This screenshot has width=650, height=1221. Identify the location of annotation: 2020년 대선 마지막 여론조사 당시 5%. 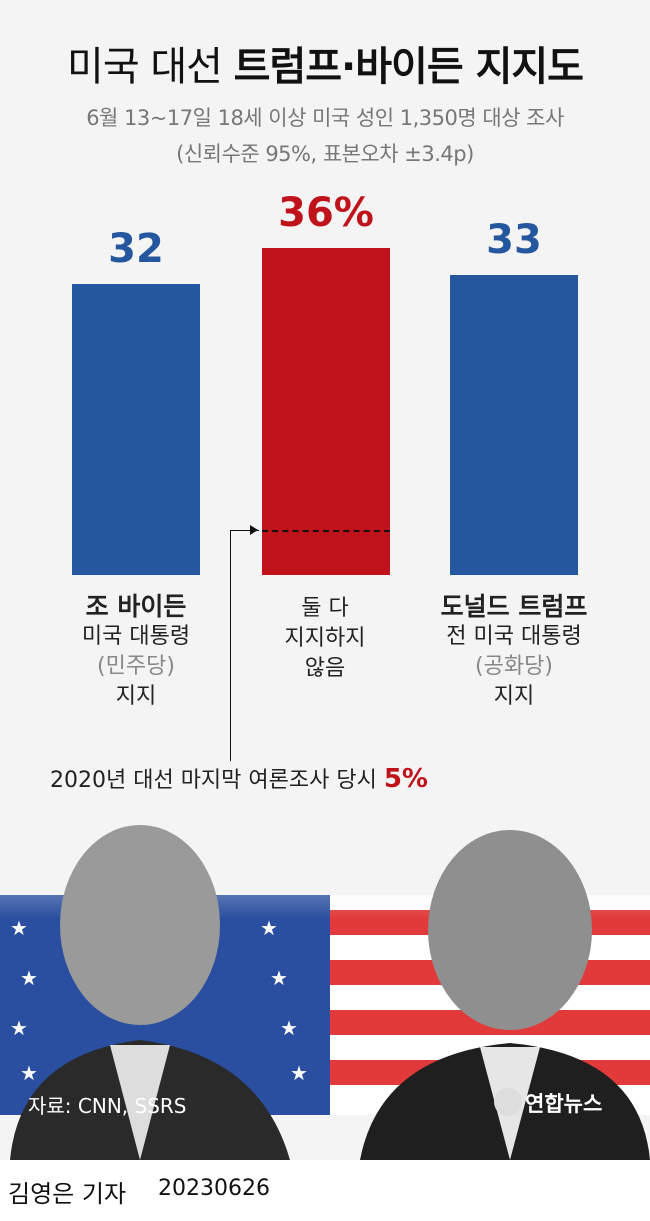
(239, 778).